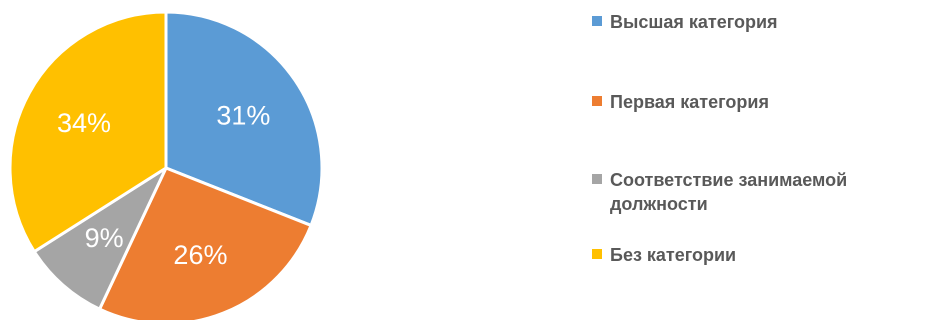 This screenshot has height=320, width=937. I want to click on legend-label: Соответствие занимаемой должности, so click(729, 192).